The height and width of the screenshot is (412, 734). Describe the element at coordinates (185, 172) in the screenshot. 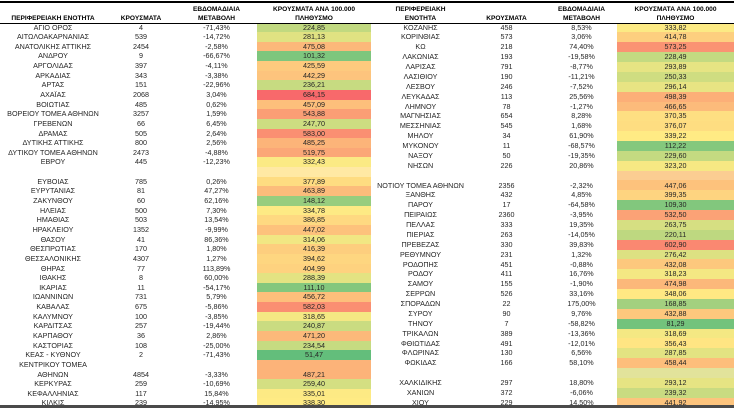

I see `spacer-row` at that location.